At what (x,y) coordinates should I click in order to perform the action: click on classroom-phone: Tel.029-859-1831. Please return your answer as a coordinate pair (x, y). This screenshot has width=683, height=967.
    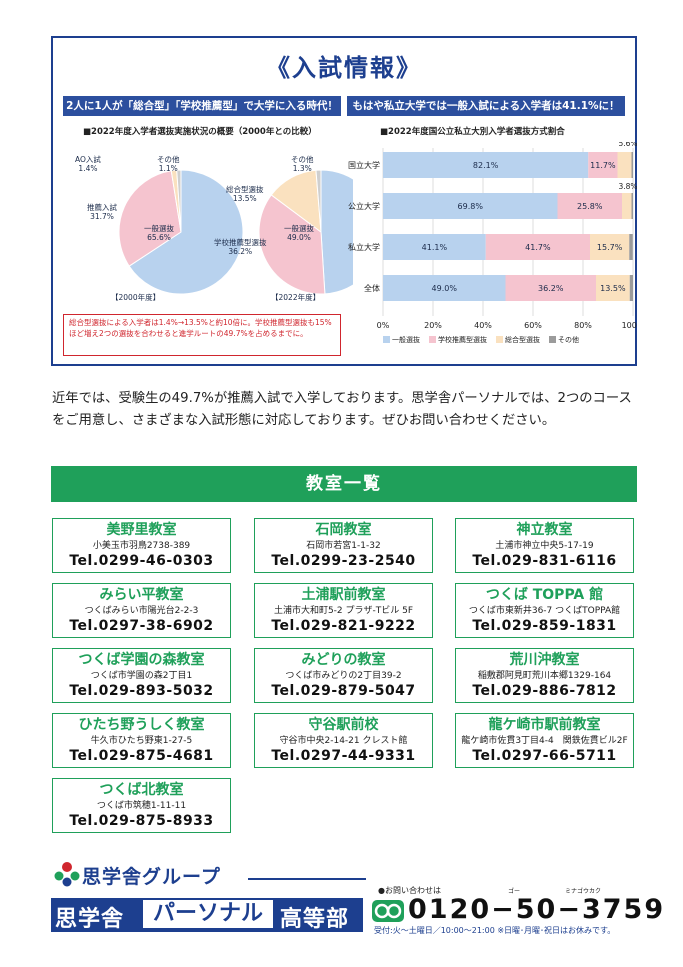
    Looking at the image, I should click on (544, 626).